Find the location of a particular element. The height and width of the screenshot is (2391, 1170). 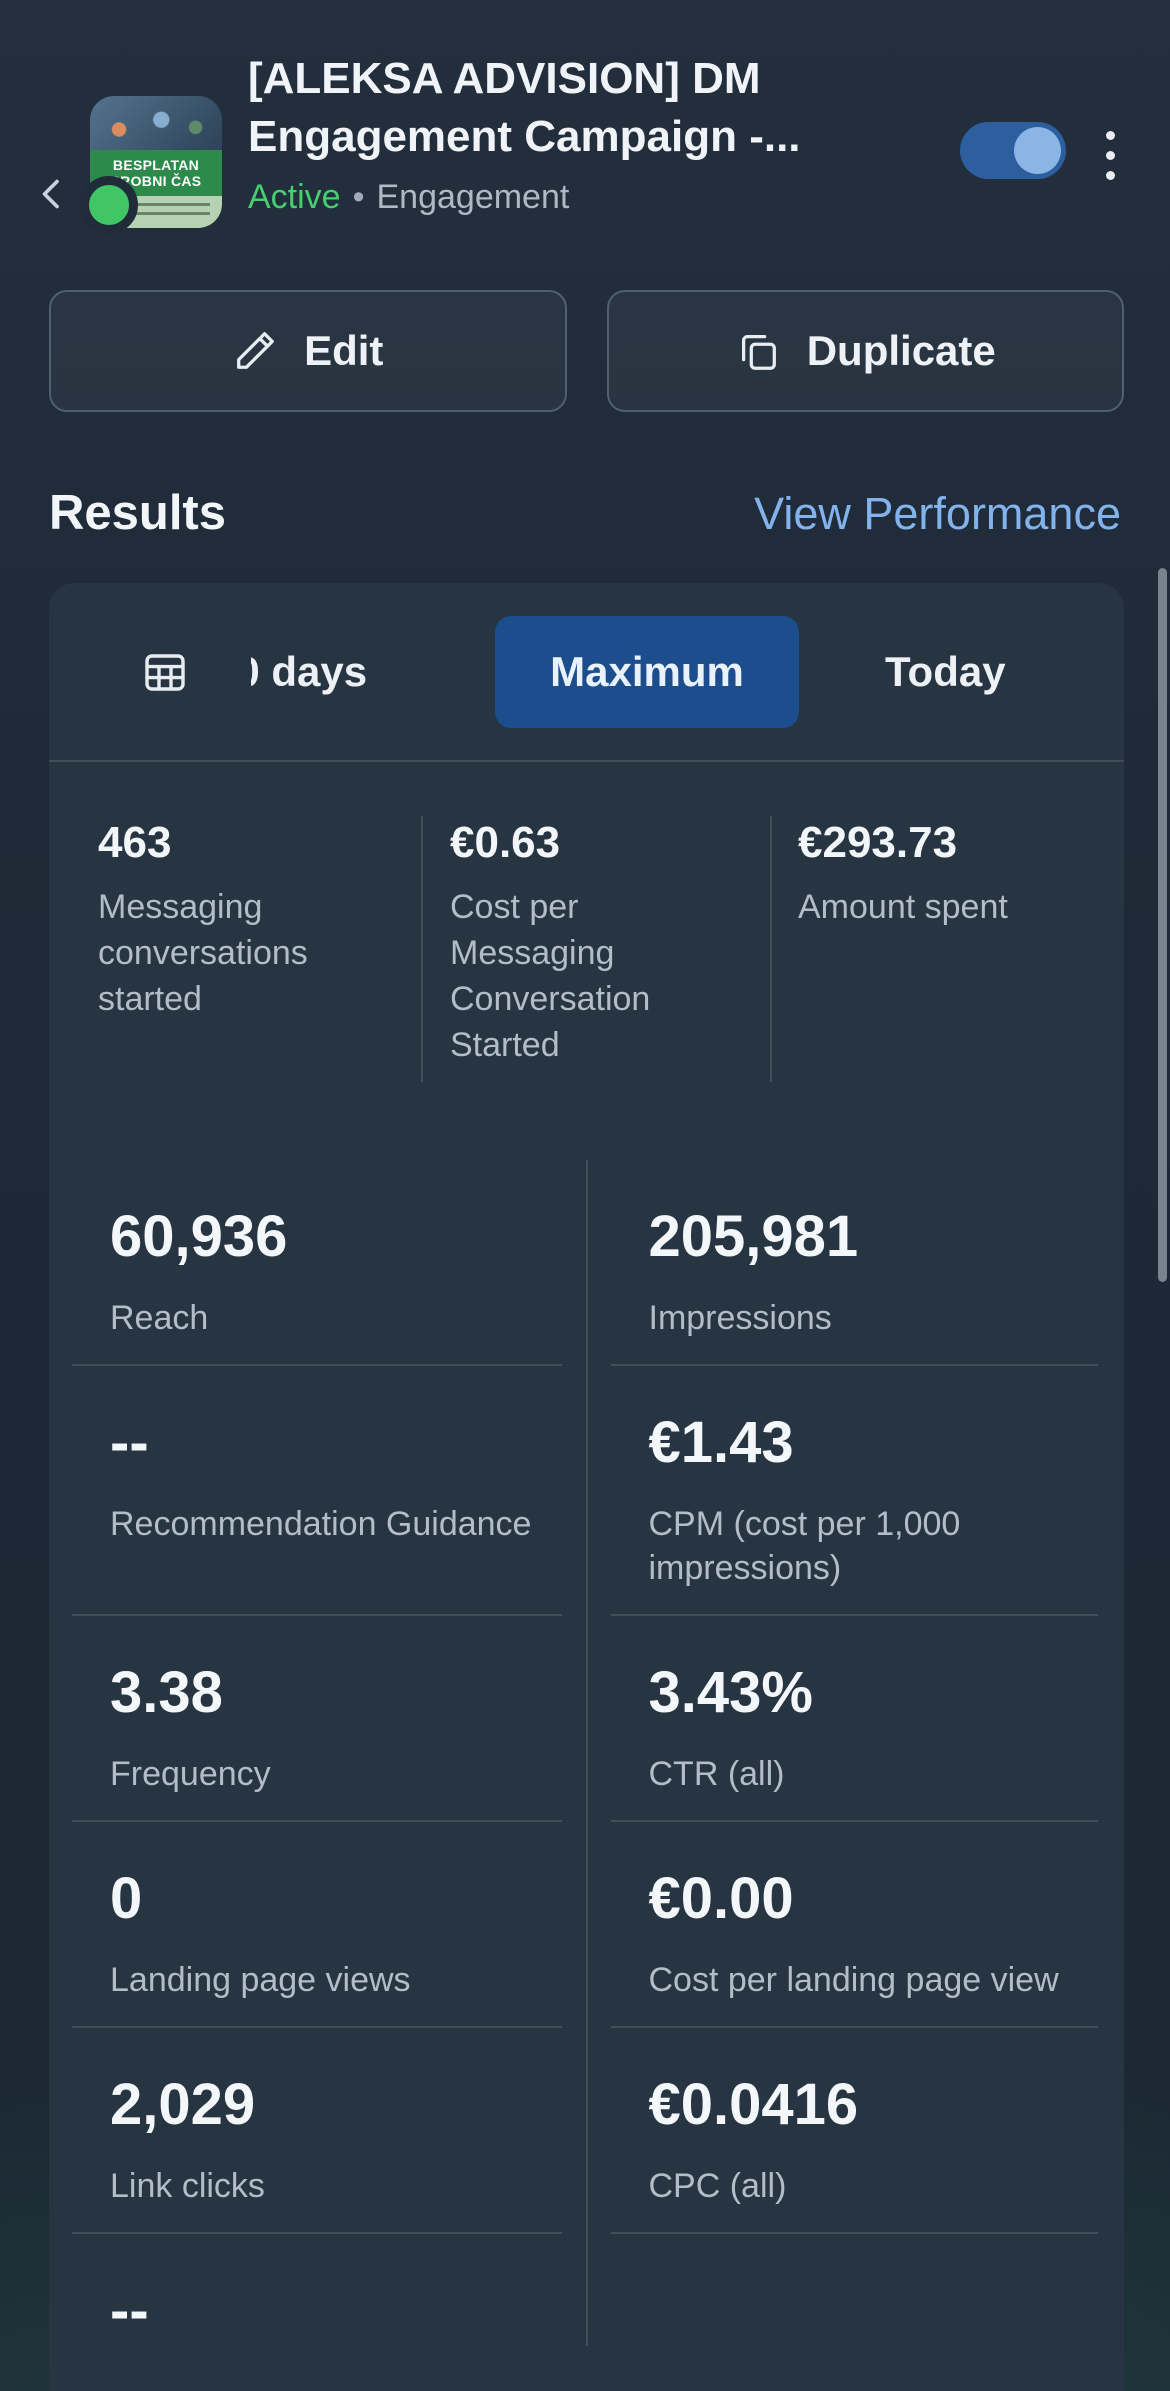

scrollbar-thumb is located at coordinates (1162, 925).